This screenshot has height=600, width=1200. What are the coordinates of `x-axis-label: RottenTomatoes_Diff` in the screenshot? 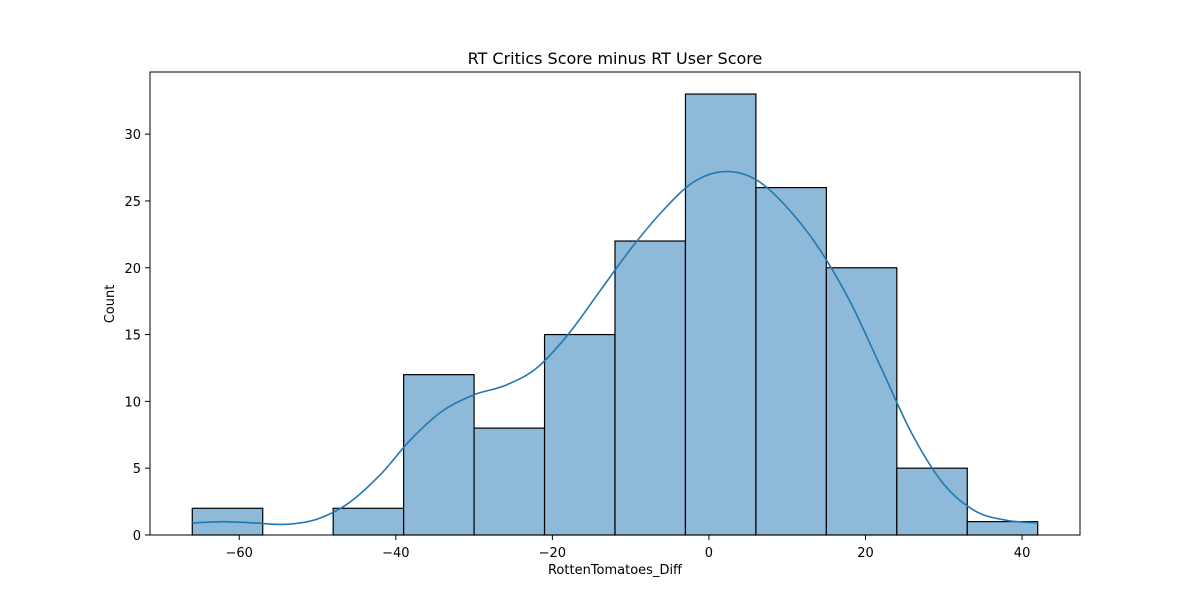 It's located at (615, 570).